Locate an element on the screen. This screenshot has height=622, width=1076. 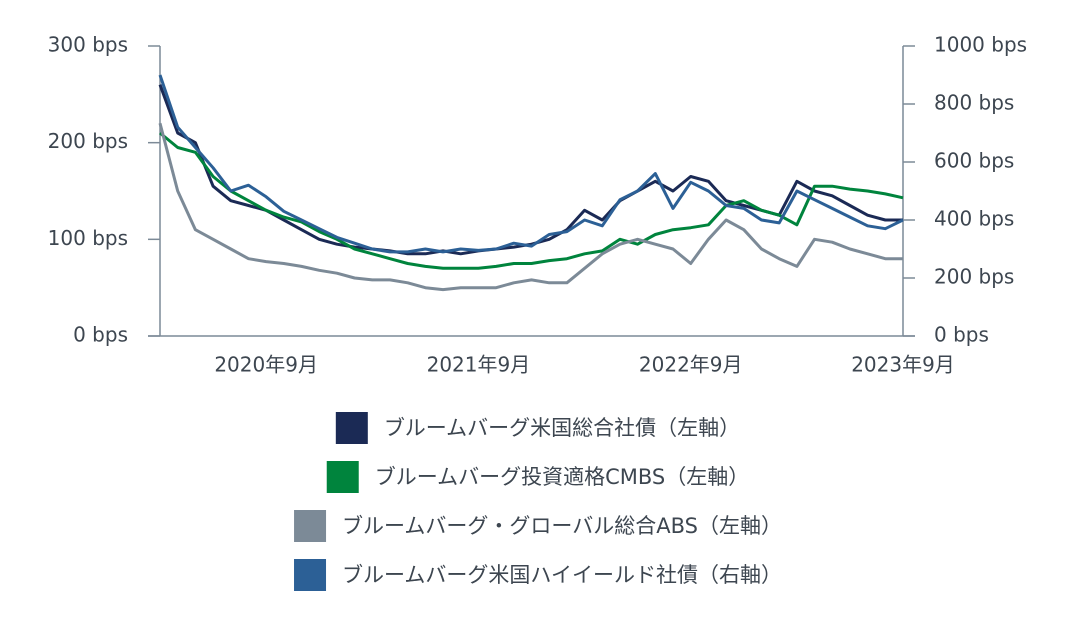
y-tick-label: 0 bps is located at coordinates (100, 335).